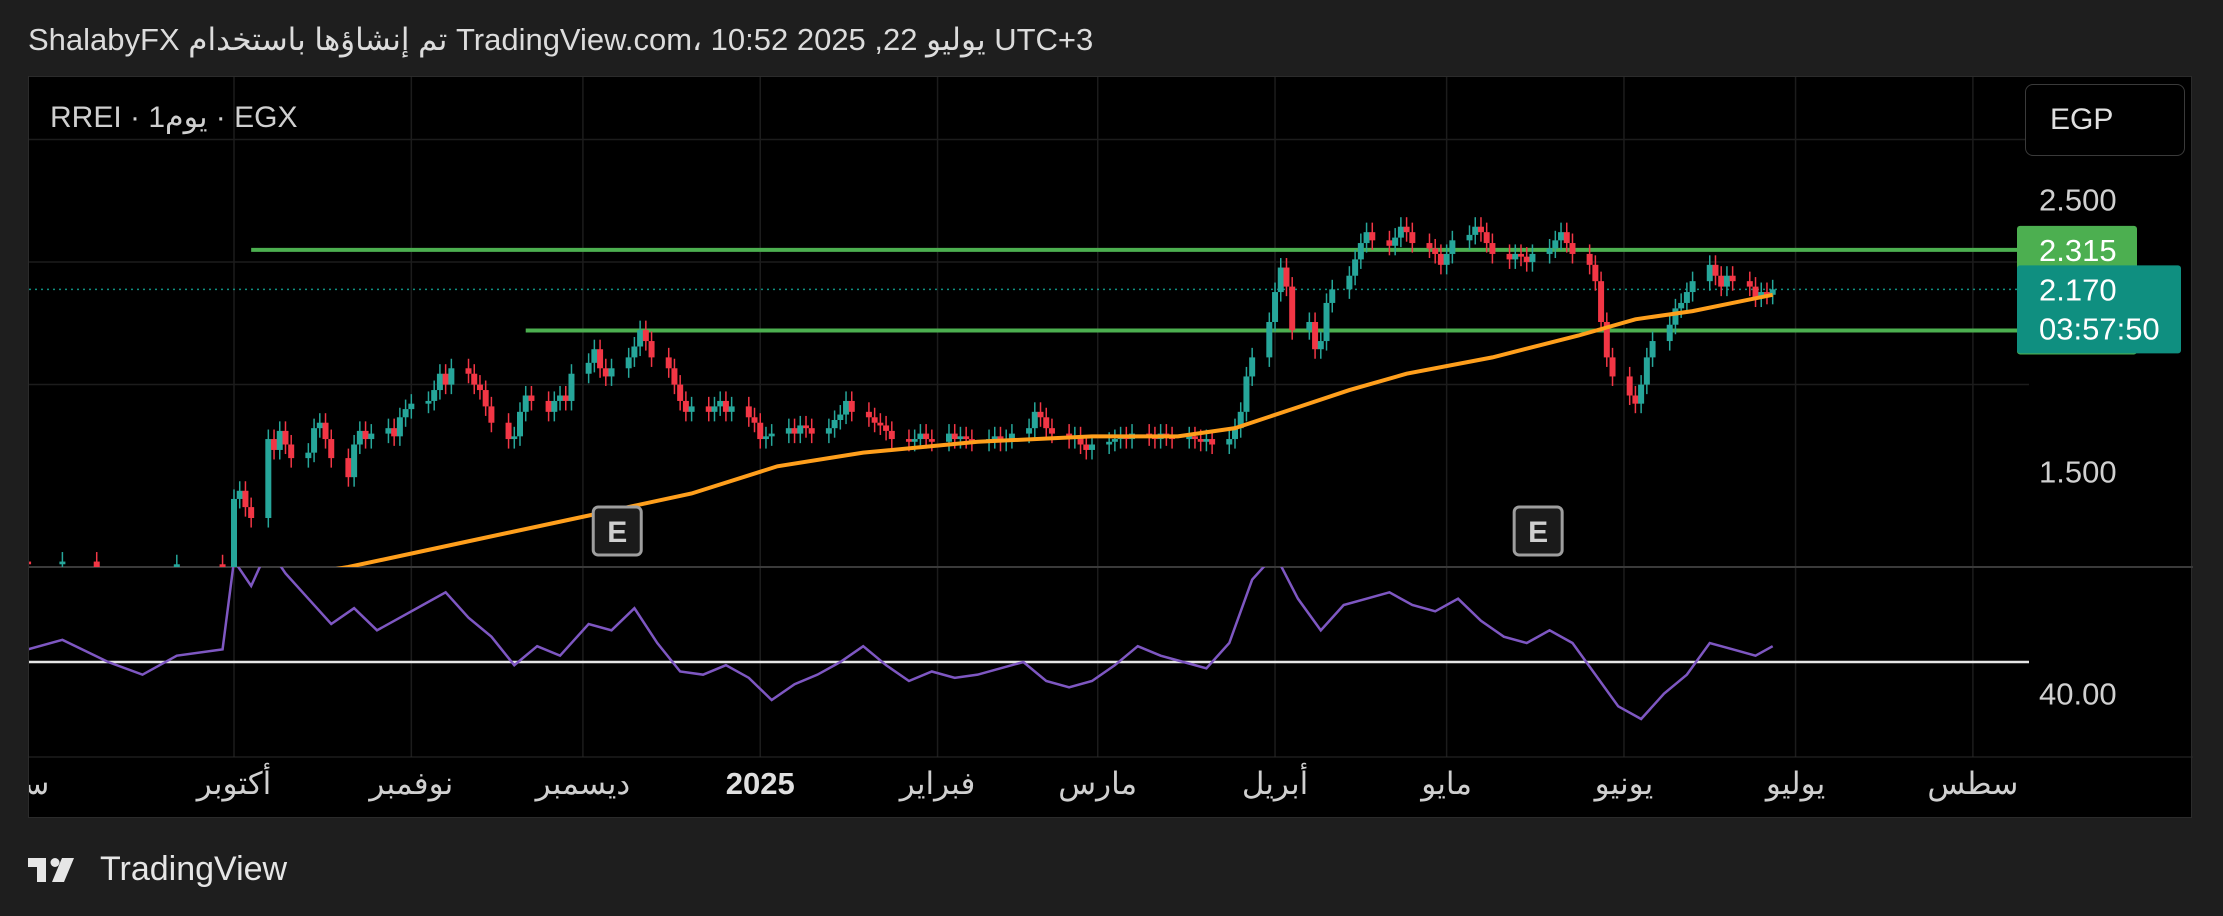  I want to click on time-tick-label: ديسمبر, so click(582, 784).